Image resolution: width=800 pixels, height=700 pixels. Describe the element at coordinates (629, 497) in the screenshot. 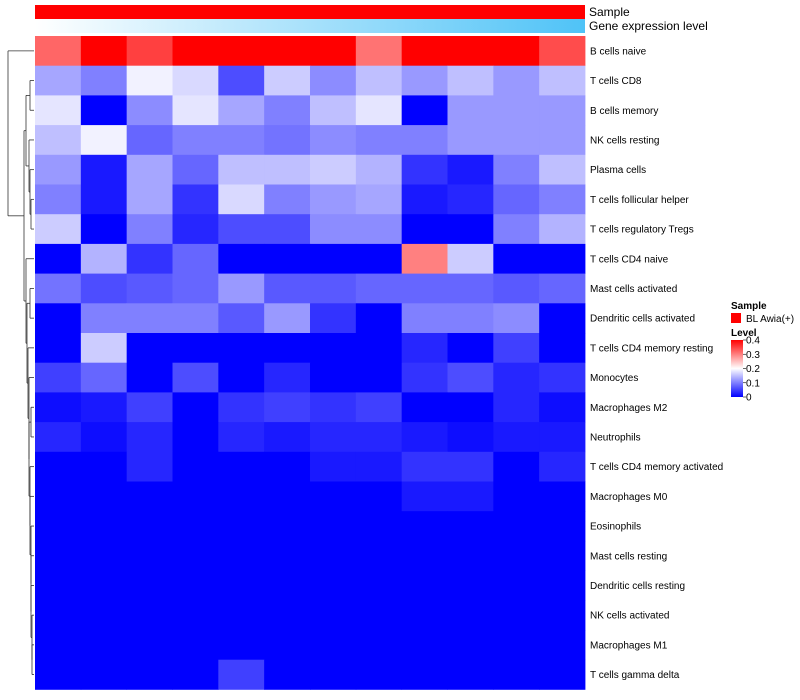

I see `row-label: Macrophages M0` at that location.